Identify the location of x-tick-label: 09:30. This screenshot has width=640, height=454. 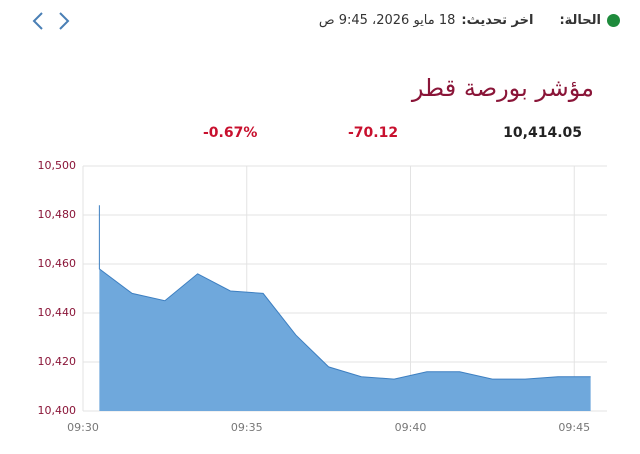
(83, 427).